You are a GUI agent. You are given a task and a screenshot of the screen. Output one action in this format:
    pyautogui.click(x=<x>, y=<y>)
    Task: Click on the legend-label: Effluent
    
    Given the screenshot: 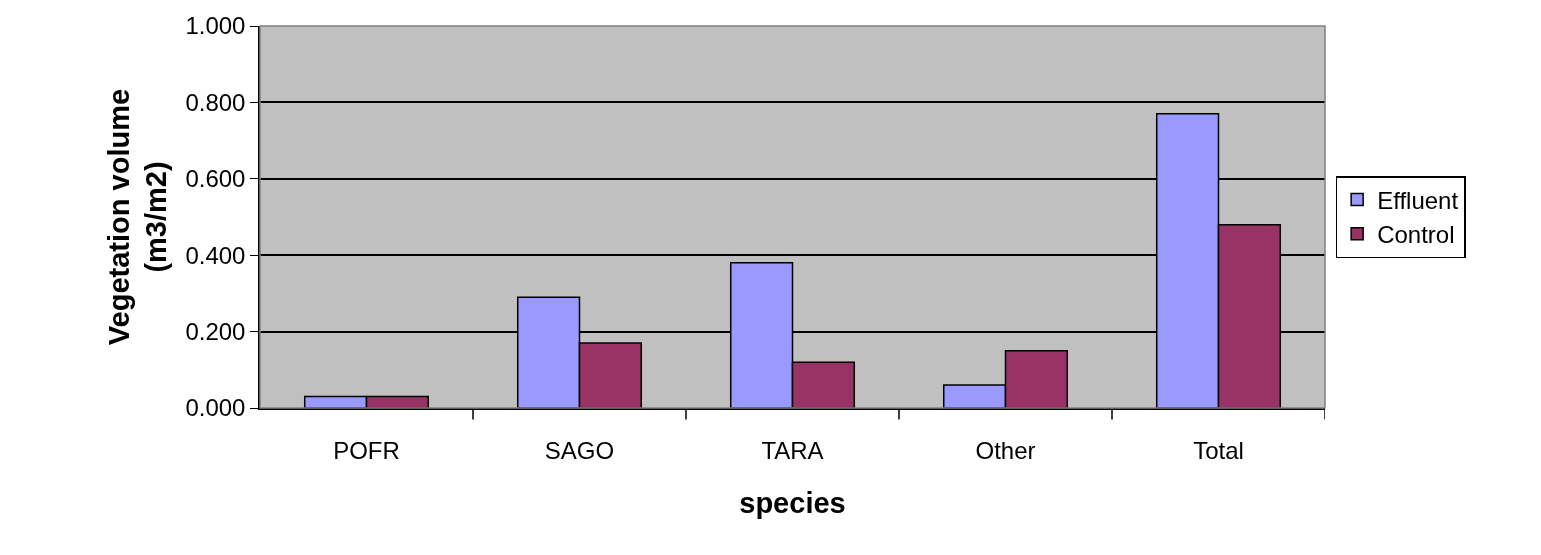 What is the action you would take?
    pyautogui.click(x=1418, y=200)
    